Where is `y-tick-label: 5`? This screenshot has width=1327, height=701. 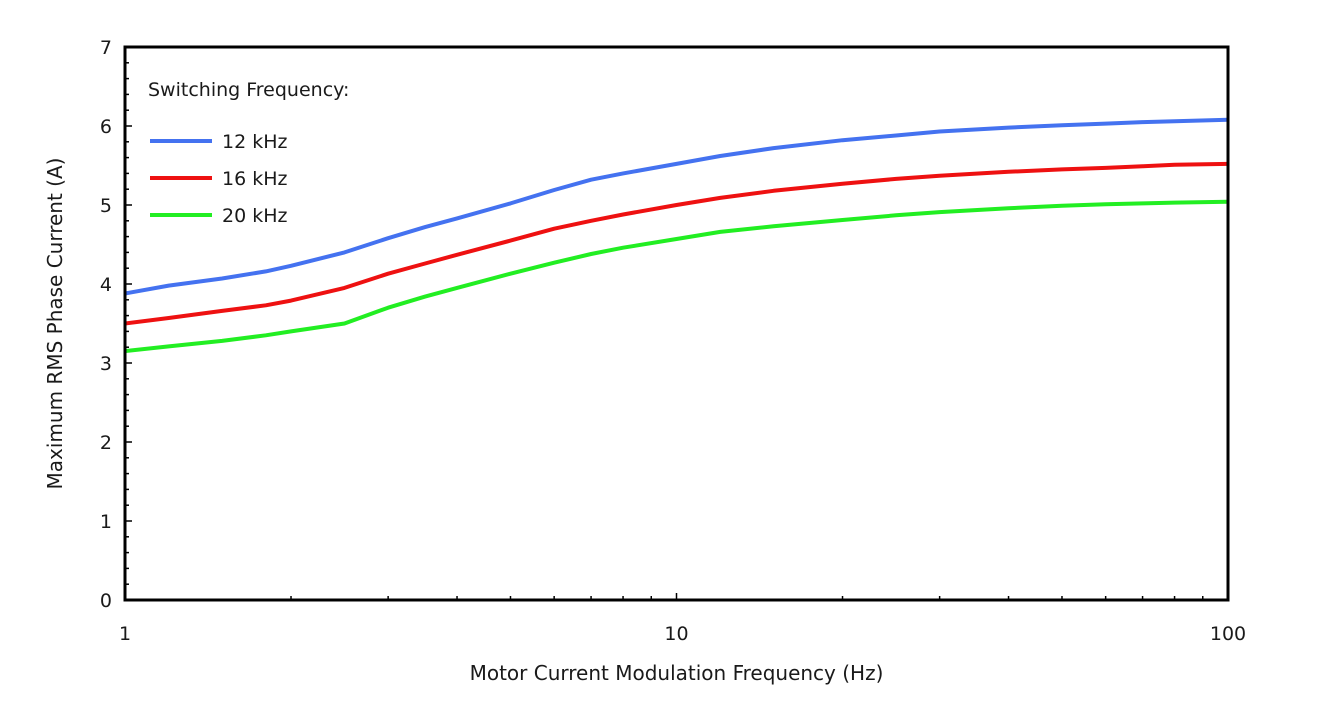
y-tick-label: 5 is located at coordinates (106, 206).